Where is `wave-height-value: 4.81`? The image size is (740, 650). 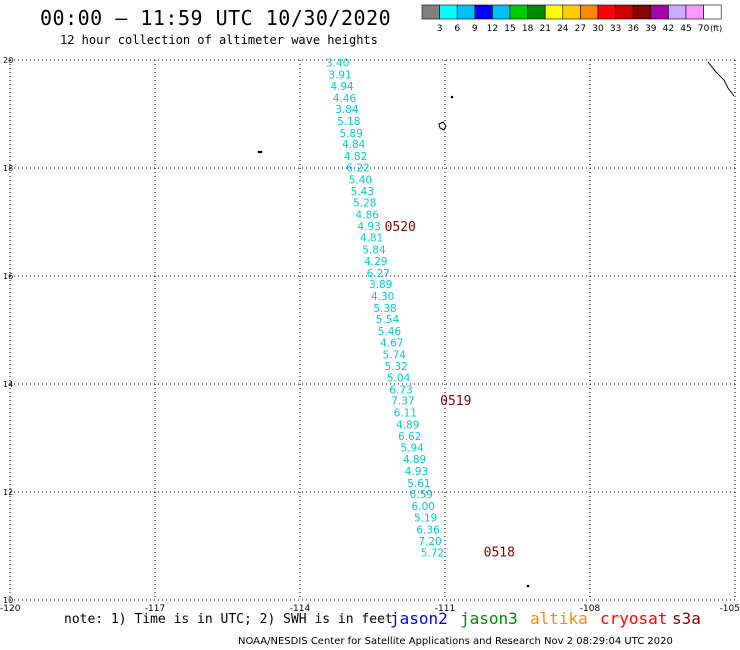 wave-height-value: 4.81 is located at coordinates (371, 239).